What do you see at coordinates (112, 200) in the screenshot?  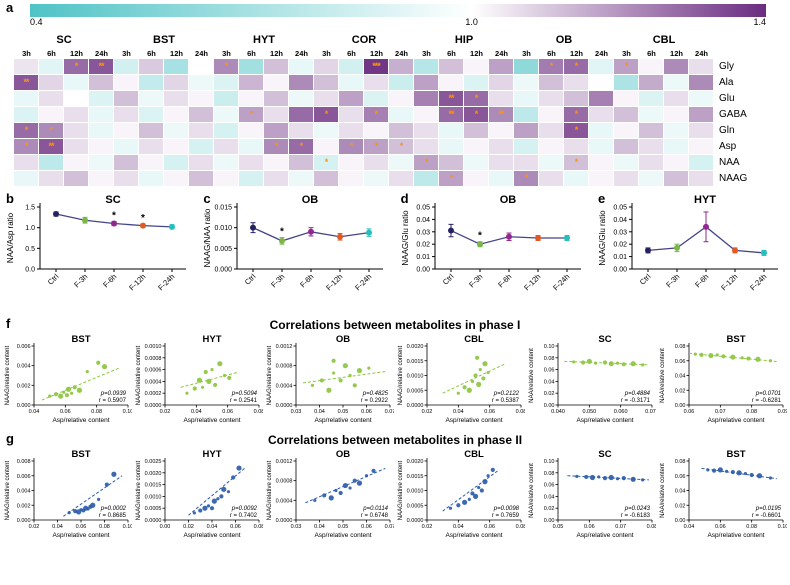 I see `svg-text: SC` at bounding box center [112, 200].